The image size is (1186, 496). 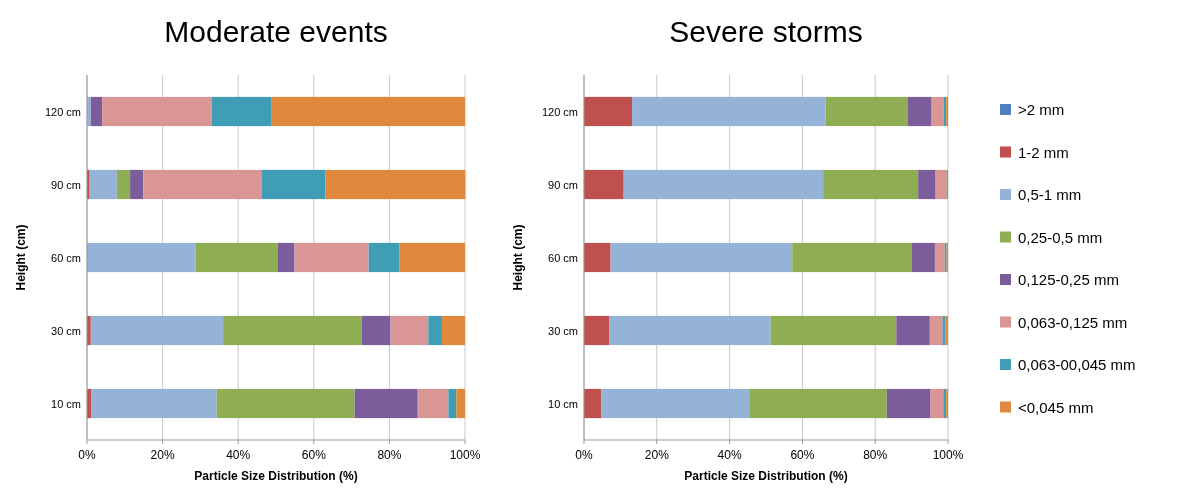 What do you see at coordinates (1050, 194) in the screenshot?
I see `legend-label: 0,5-1 mm` at bounding box center [1050, 194].